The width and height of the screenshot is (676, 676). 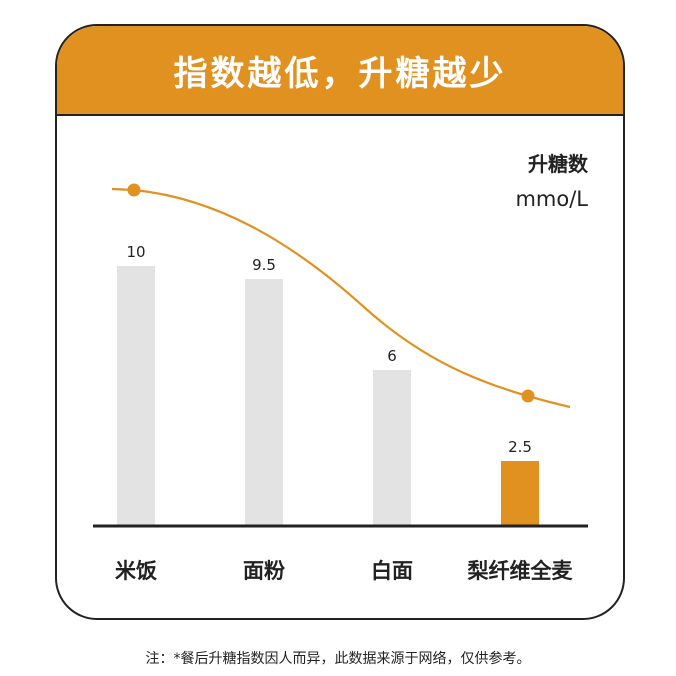 I want to click on trend-point-start, so click(x=134, y=190).